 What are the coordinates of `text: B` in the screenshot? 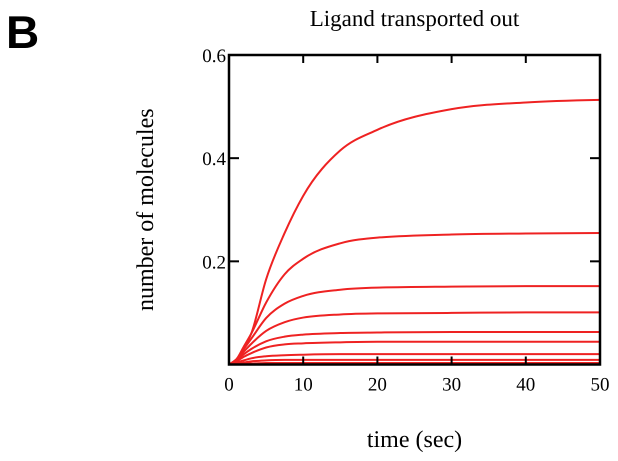 It's located at (23, 32).